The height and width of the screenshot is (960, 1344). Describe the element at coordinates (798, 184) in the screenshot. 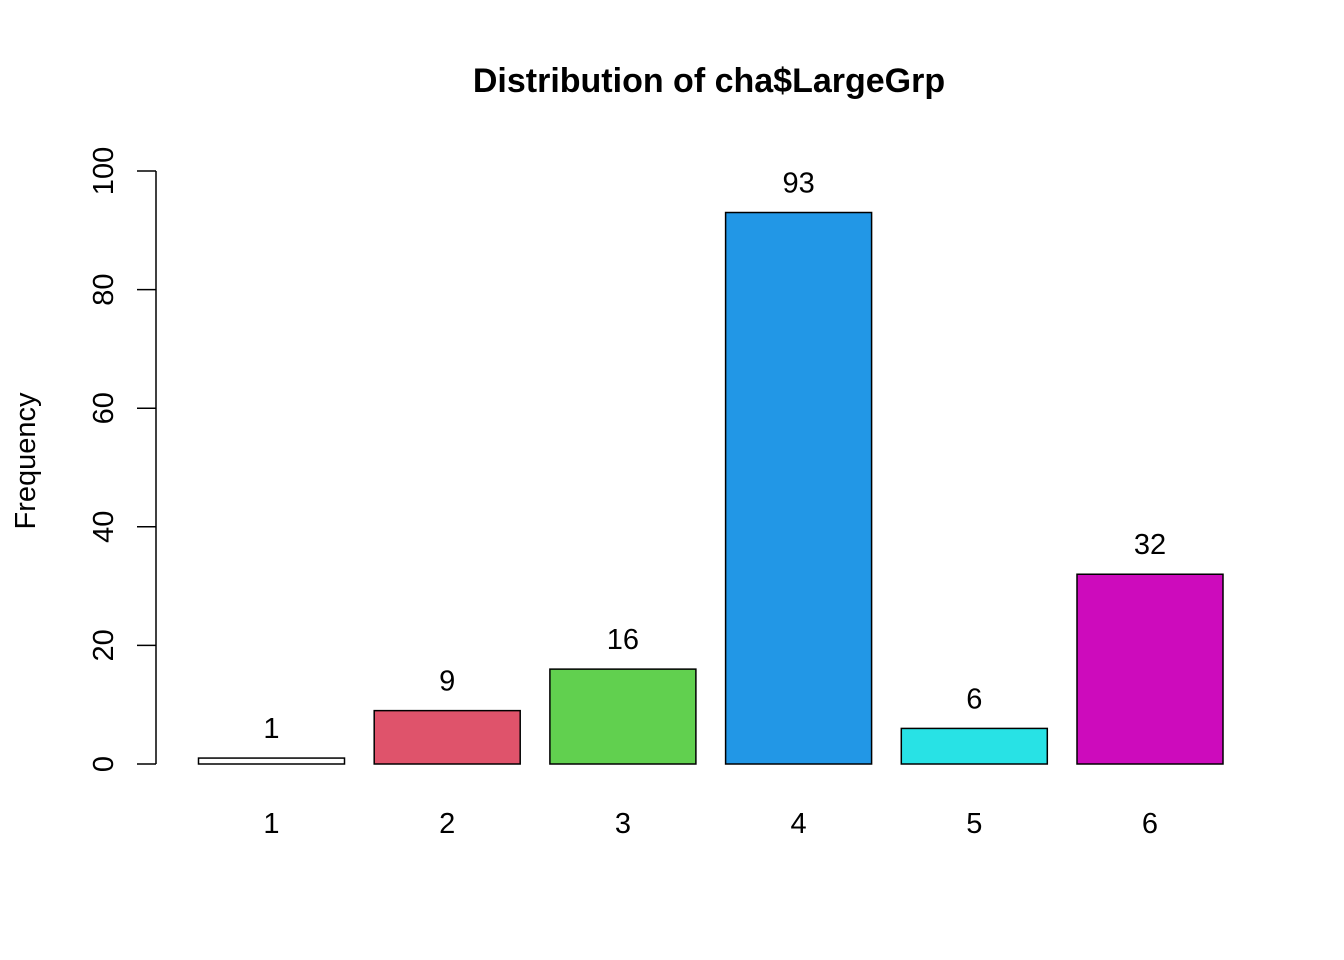

I see `bar-value-label: 93` at that location.